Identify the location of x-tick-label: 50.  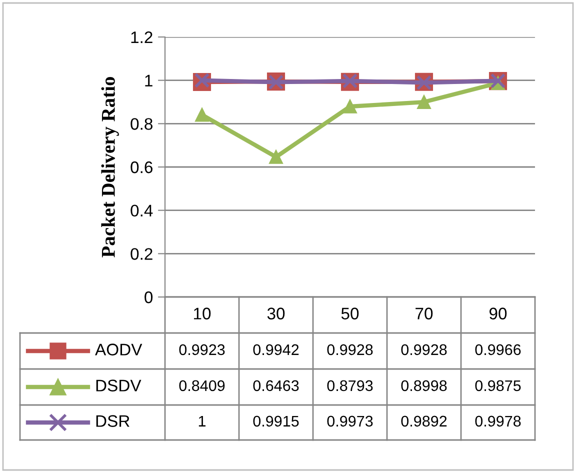
(350, 314).